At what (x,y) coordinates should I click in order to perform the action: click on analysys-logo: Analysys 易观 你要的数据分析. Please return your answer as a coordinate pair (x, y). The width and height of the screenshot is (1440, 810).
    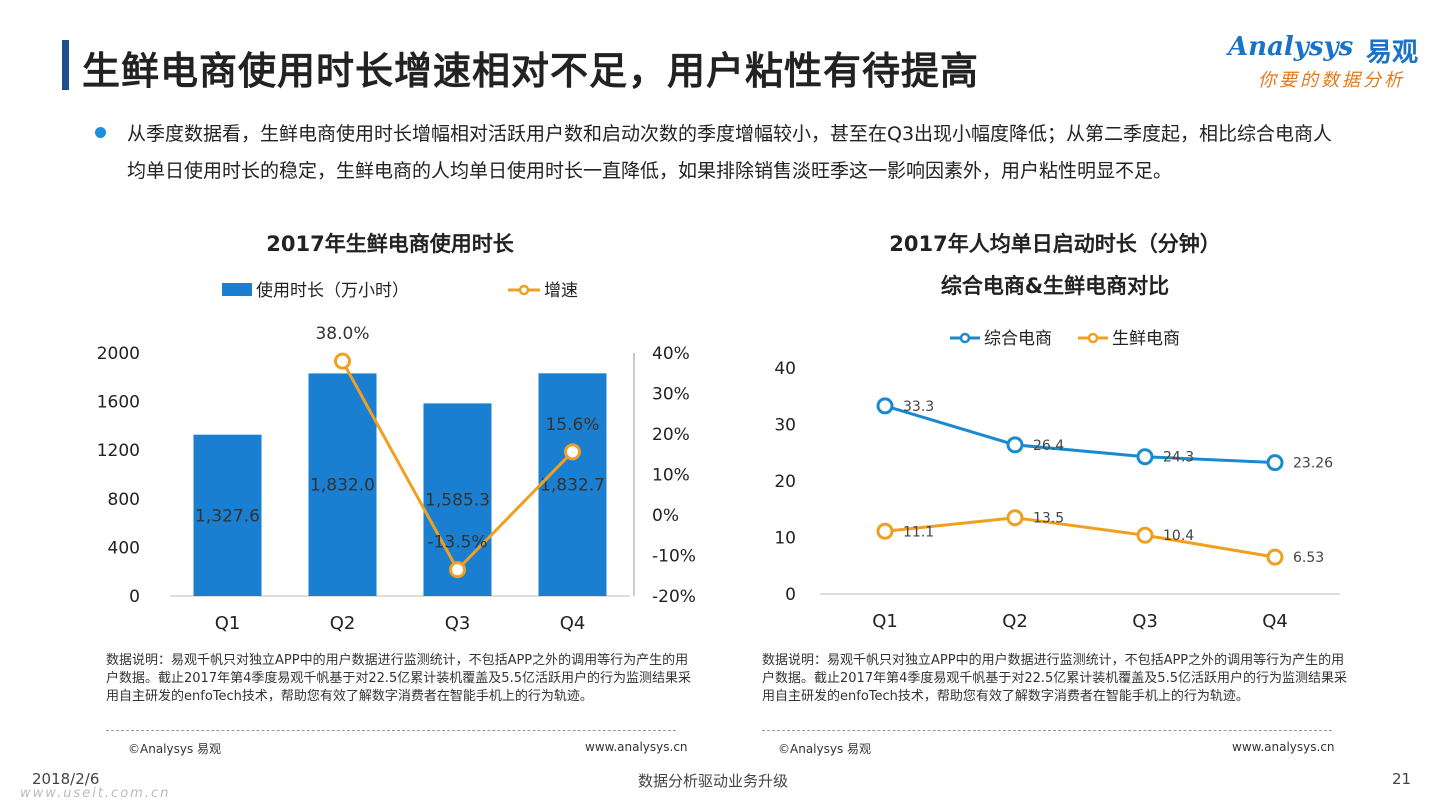
    Looking at the image, I should click on (1323, 62).